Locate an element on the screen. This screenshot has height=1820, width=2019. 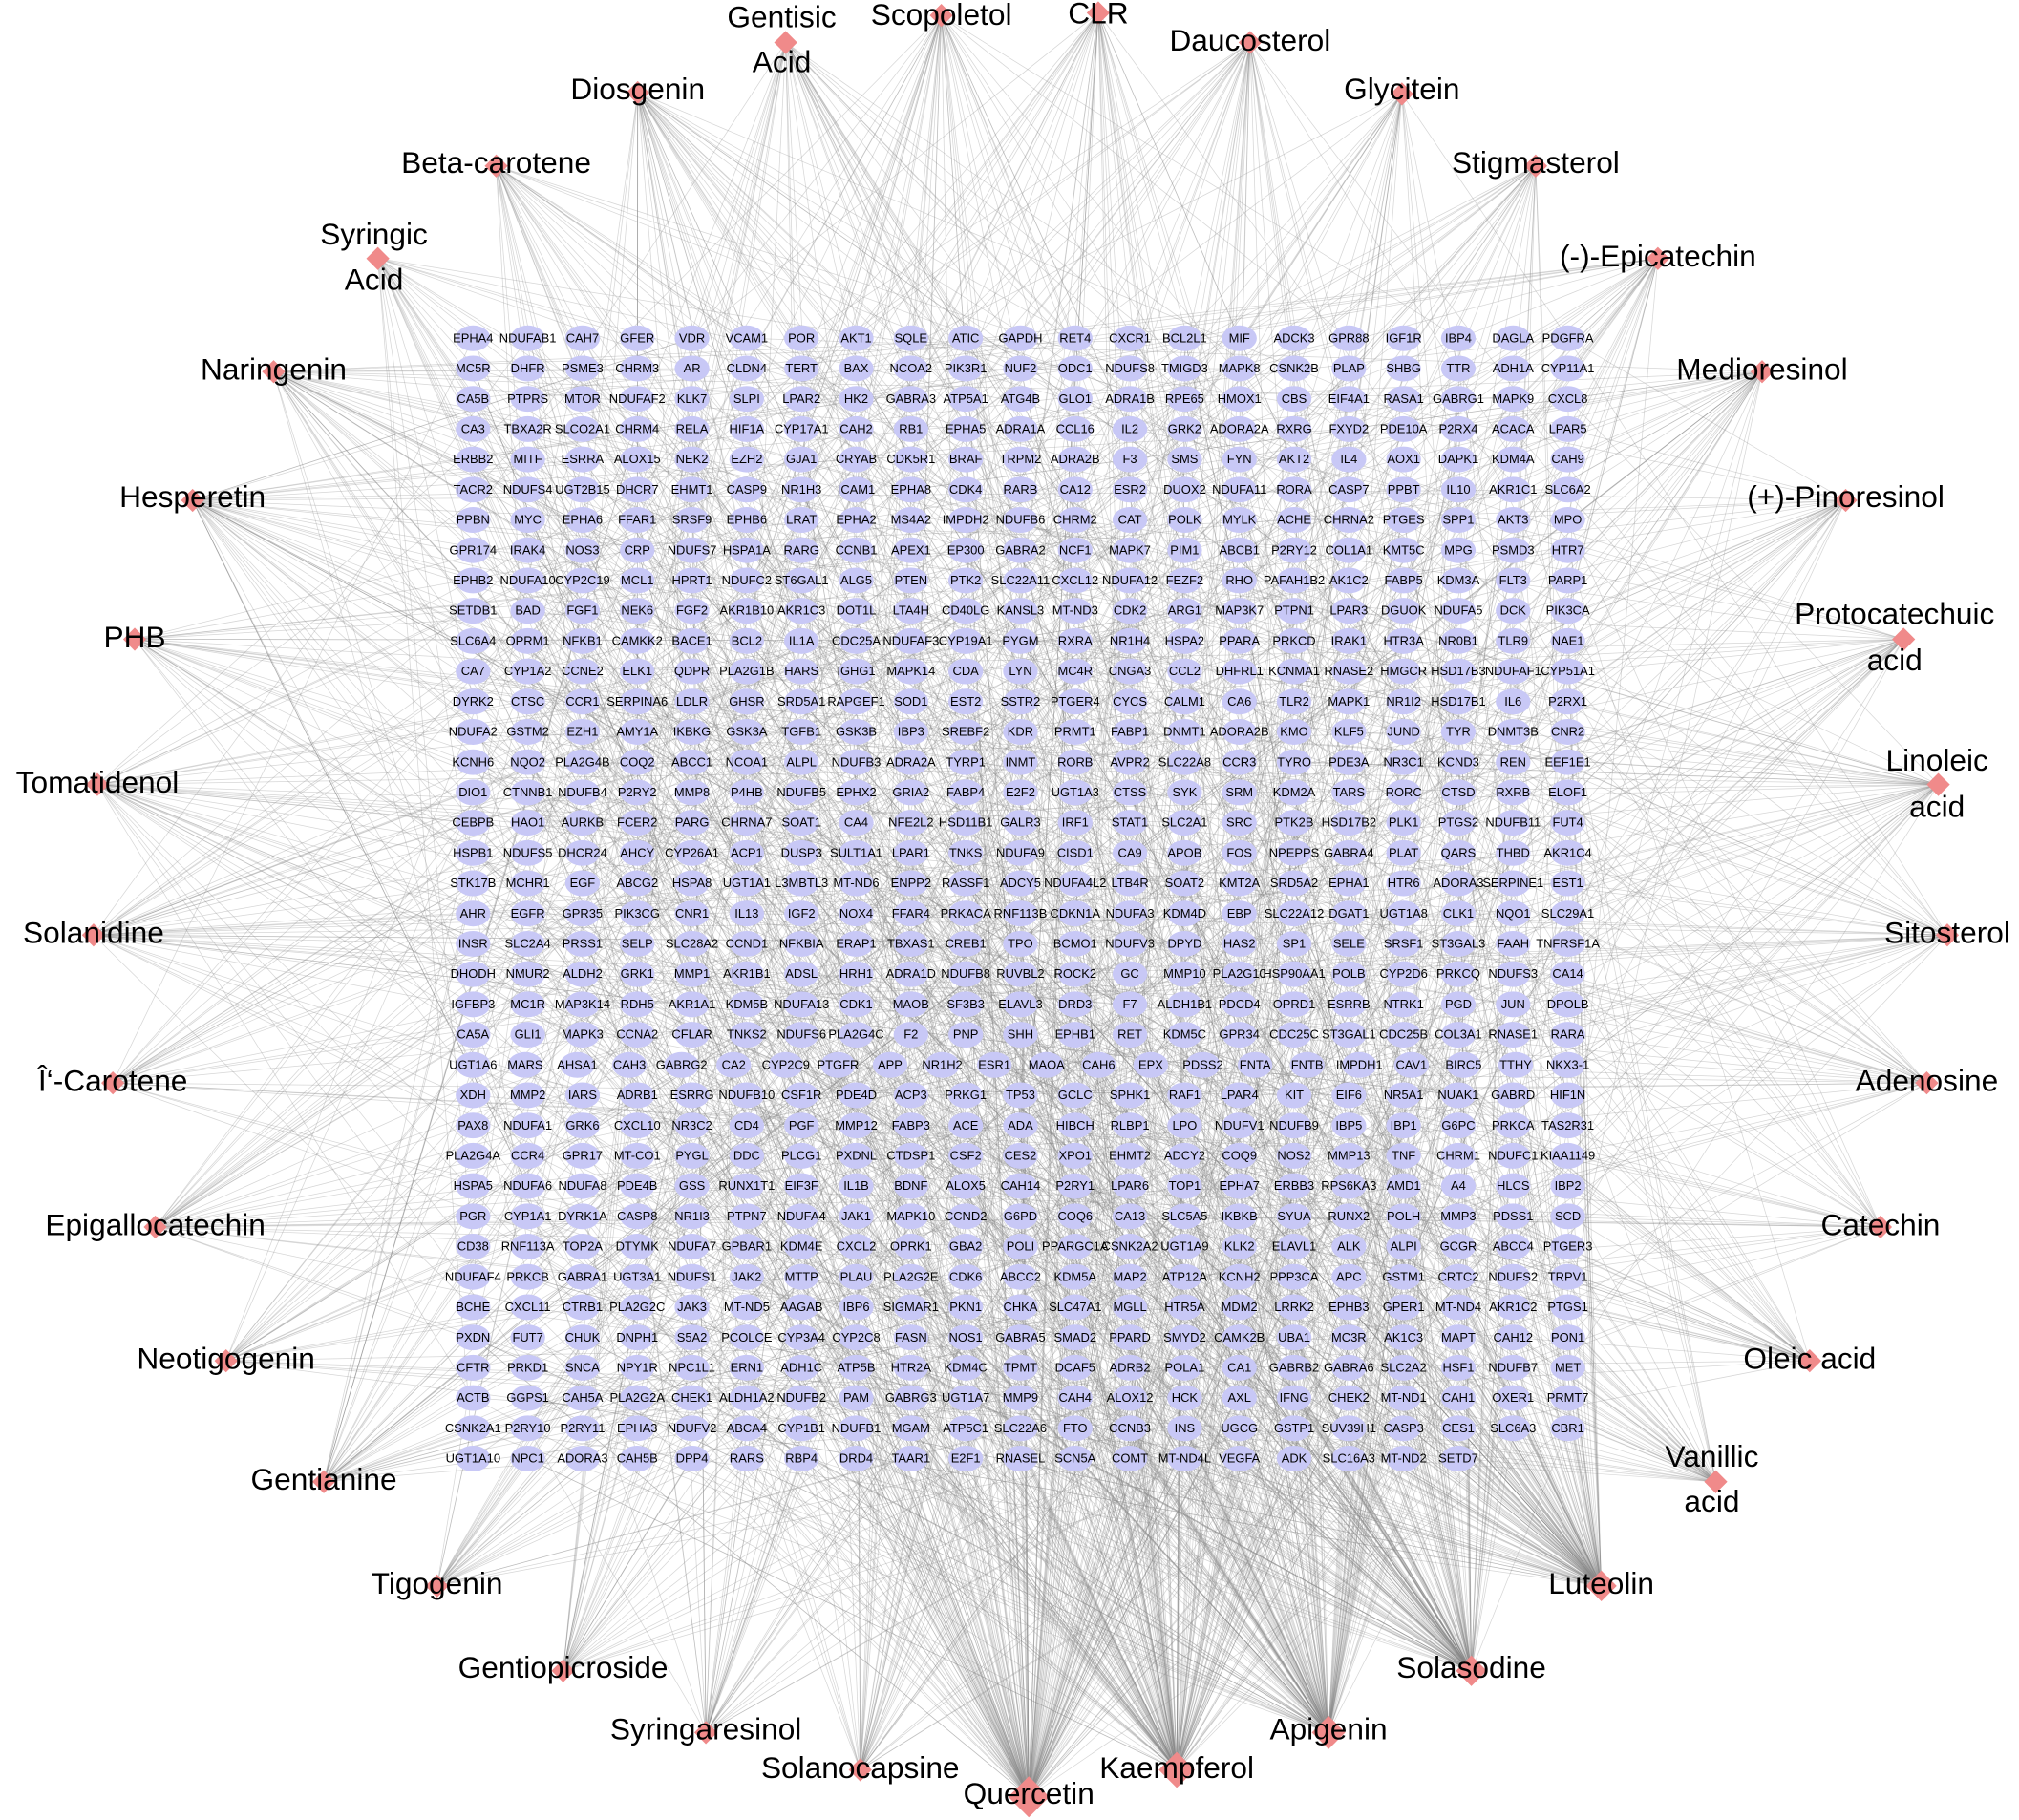
target-label: STK17B is located at coordinates (473, 883).